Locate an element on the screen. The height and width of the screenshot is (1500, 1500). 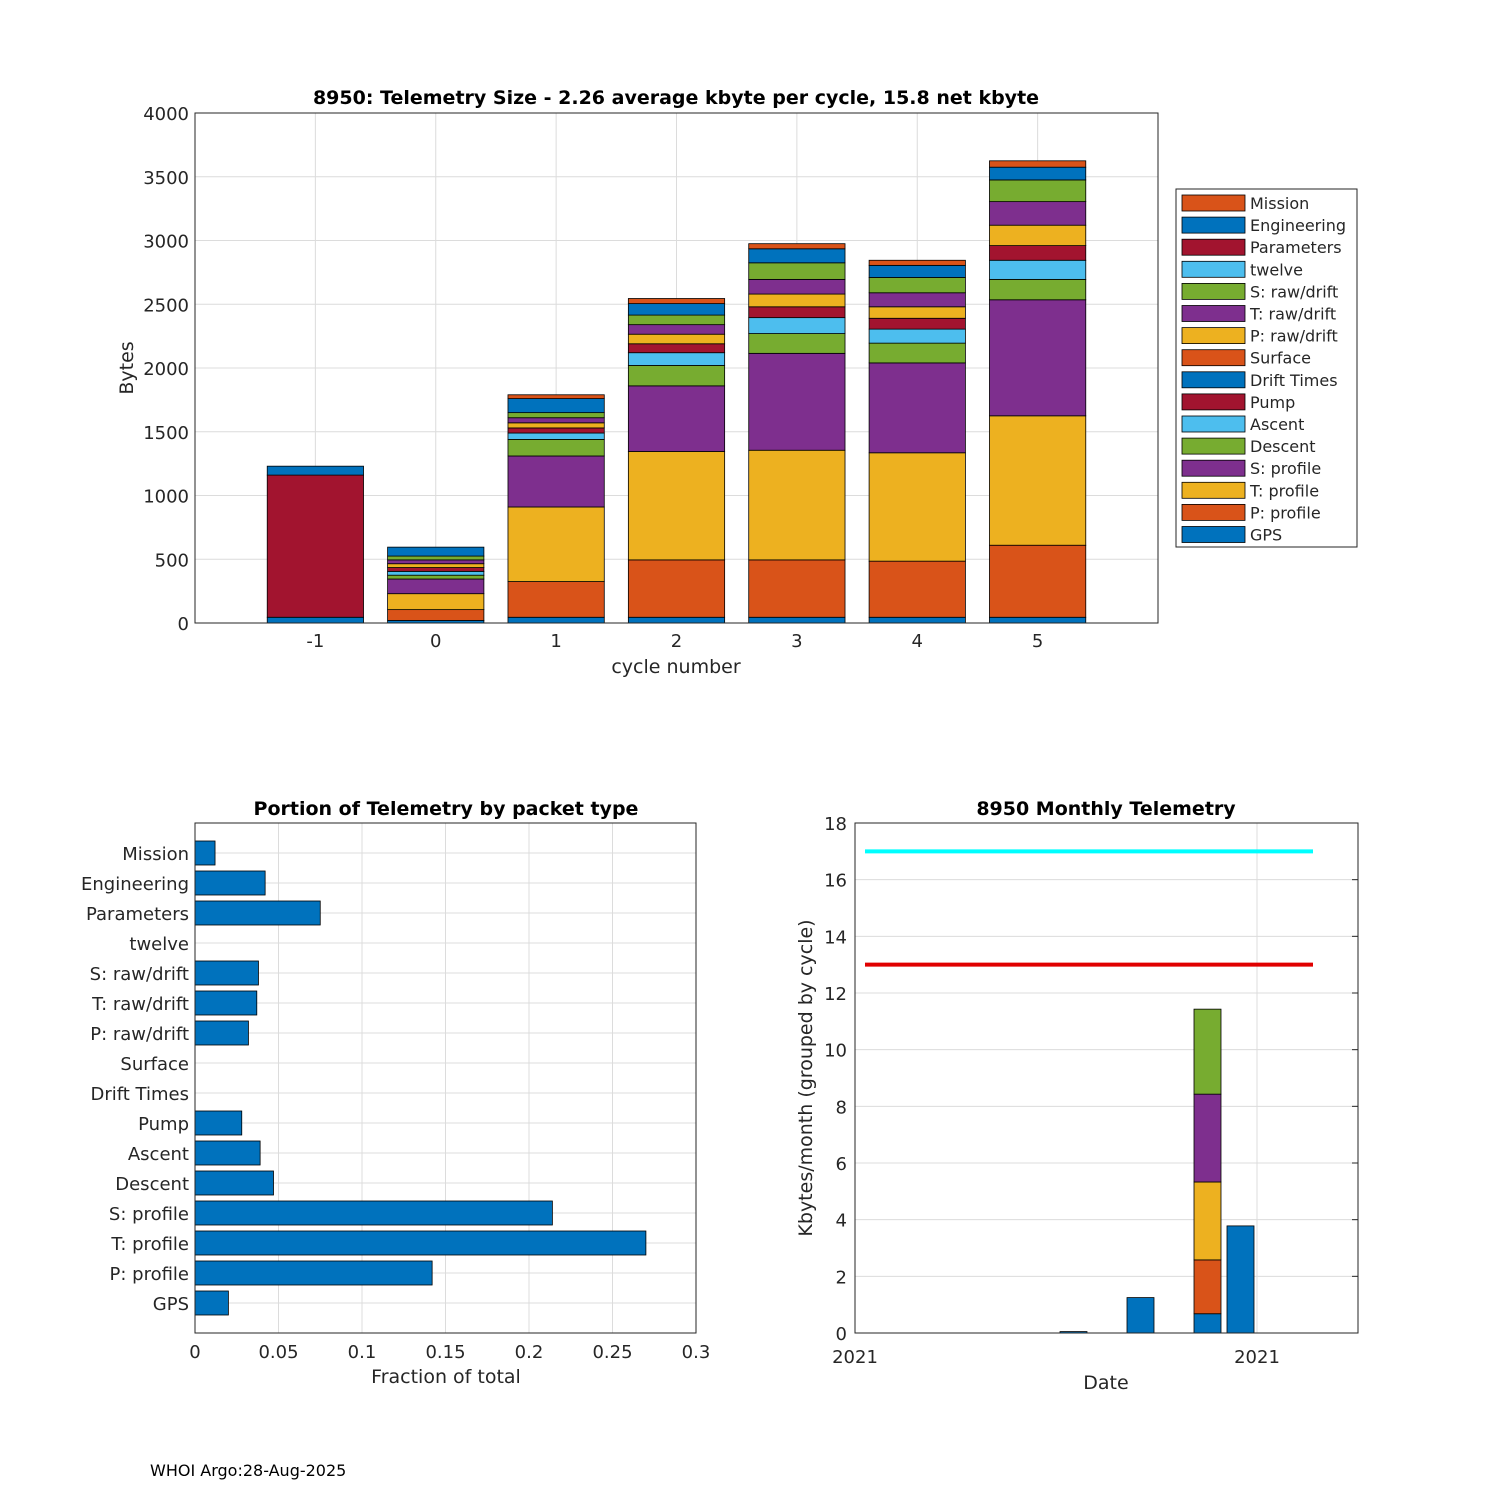
x-tick-labels: -1 0 1 2 3 4 5 is located at coordinates (674, 641).